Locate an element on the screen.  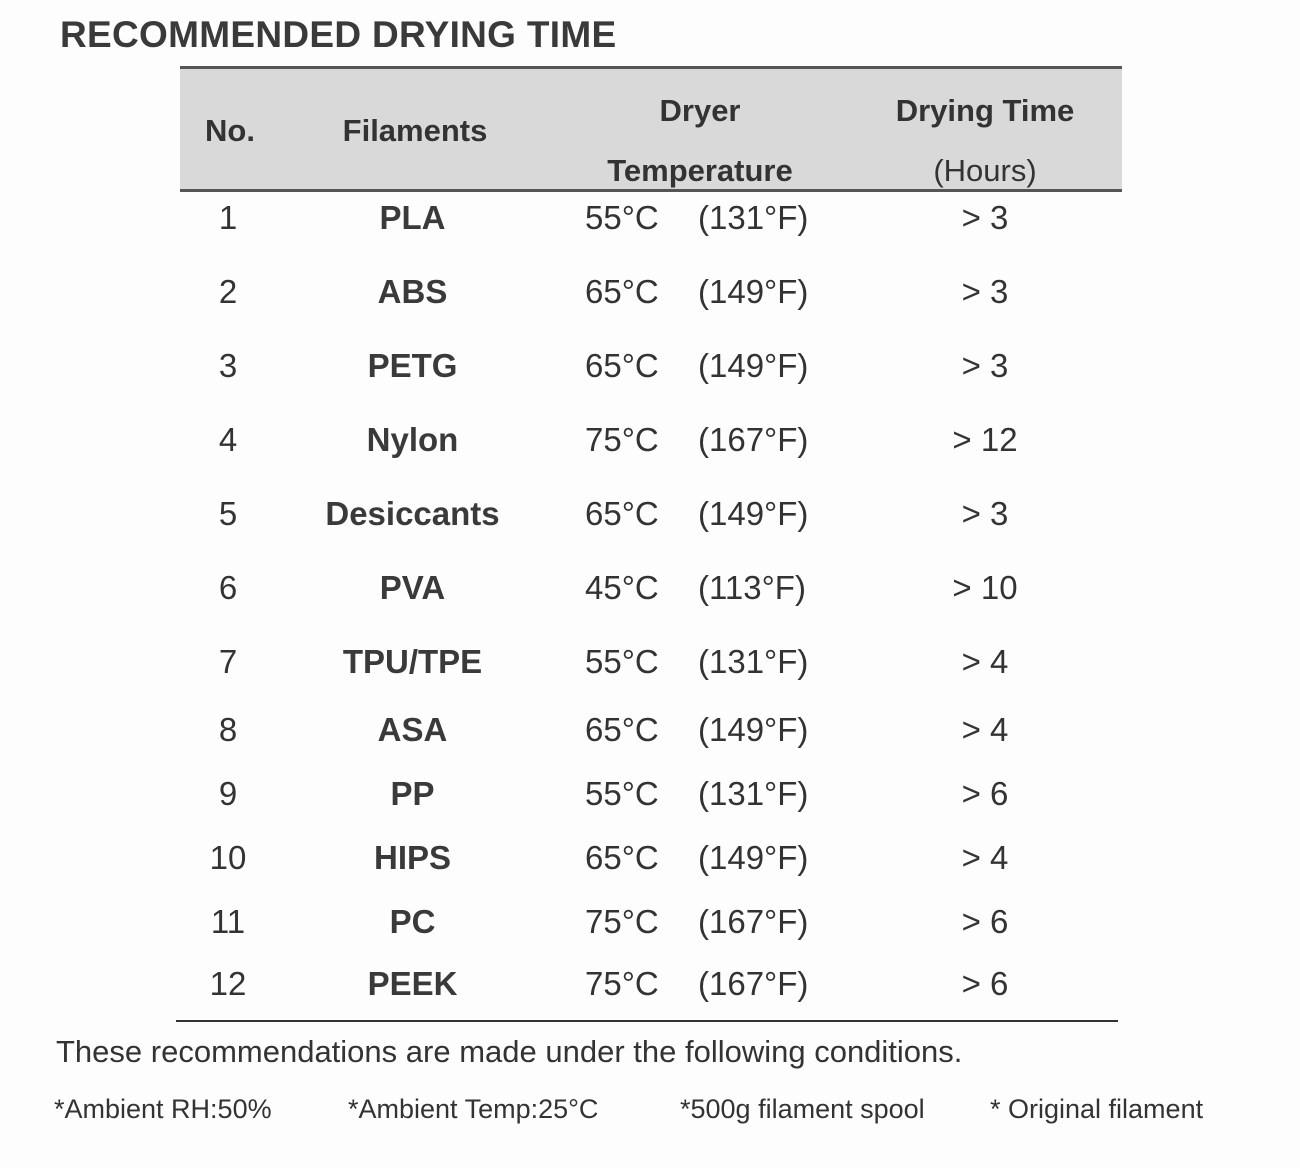
table-row: 3 PETG 65°C (149°F) > 3 is located at coordinates (651, 366).